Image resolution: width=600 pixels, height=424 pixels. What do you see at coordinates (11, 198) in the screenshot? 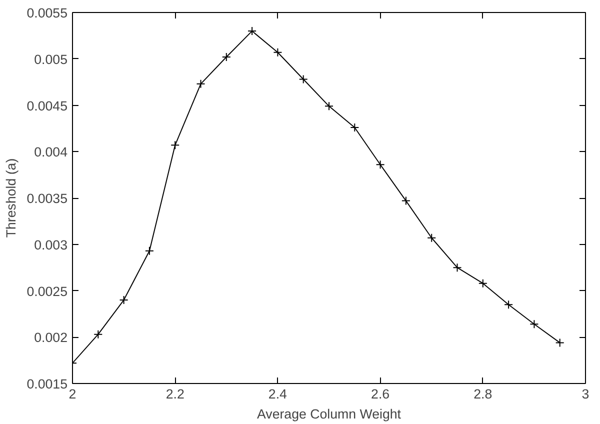
I see `y-axis-title: Threshold (a)` at bounding box center [11, 198].